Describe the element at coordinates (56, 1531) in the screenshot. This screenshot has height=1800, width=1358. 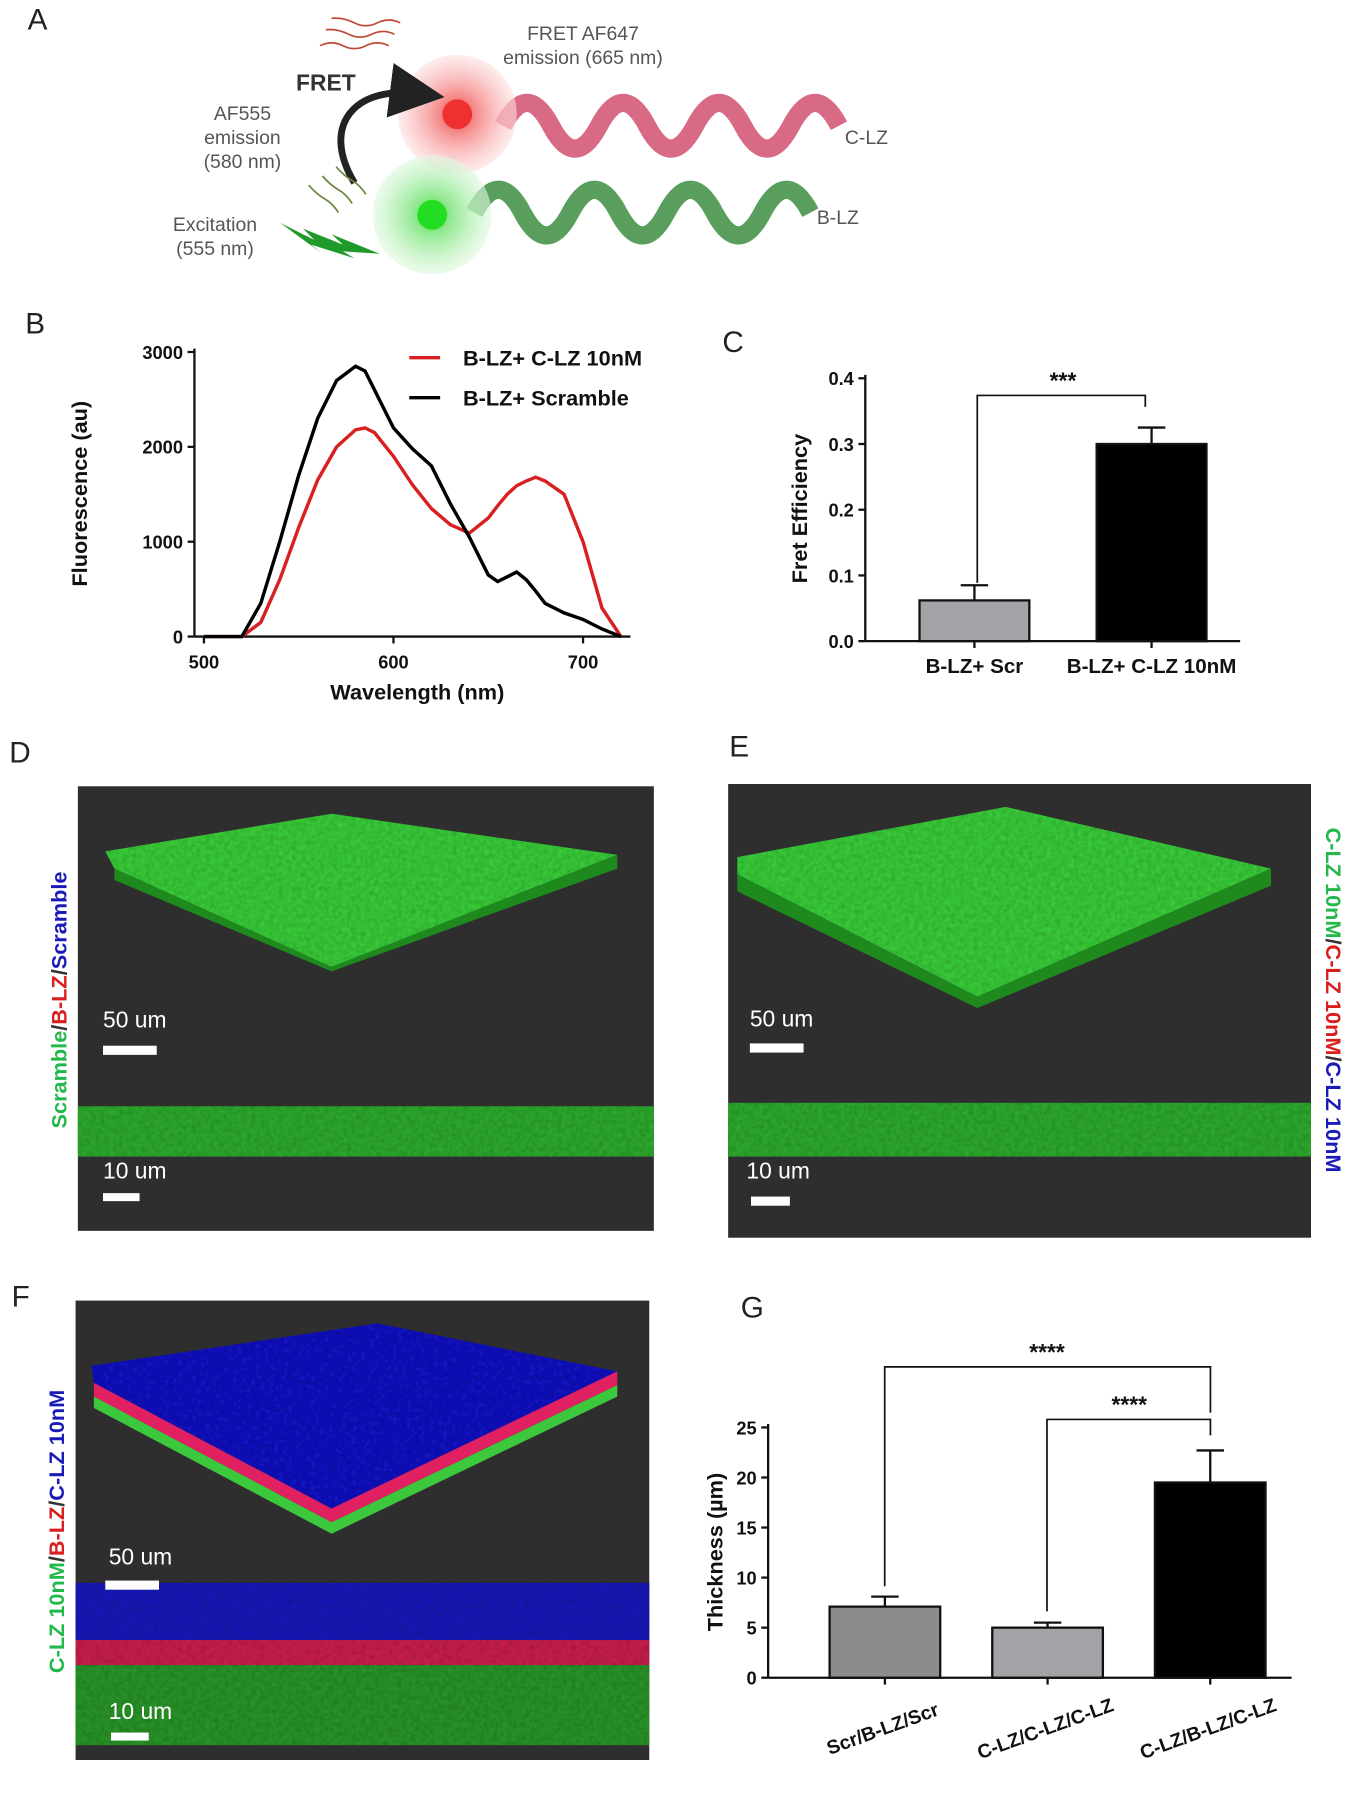
I see `channel-label: C-LZ 10nM/B-LZ/C-LZ 10nM` at that location.